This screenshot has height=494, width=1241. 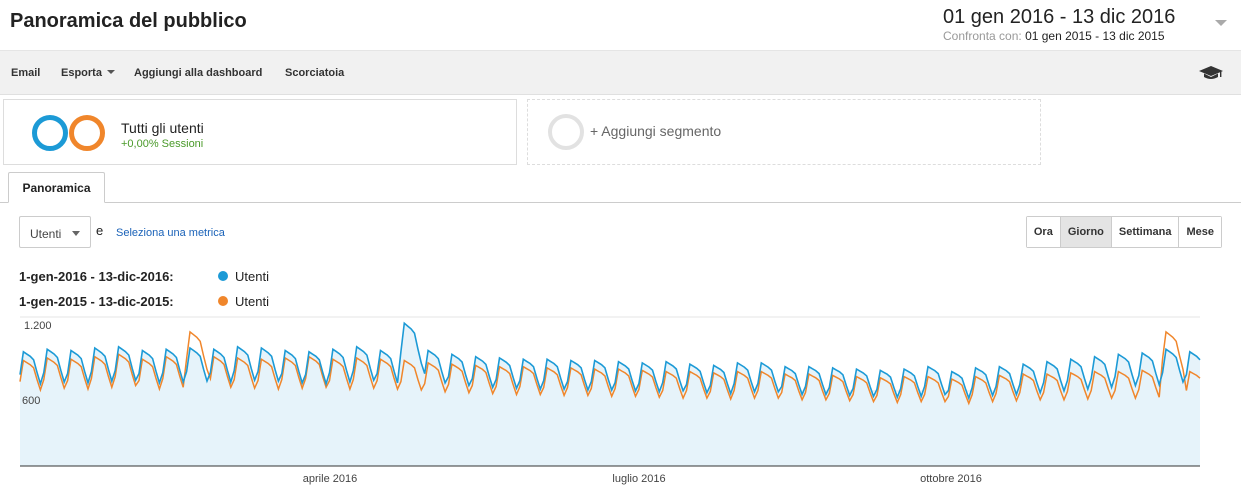 I want to click on y-tick-600: 600, so click(x=31, y=401).